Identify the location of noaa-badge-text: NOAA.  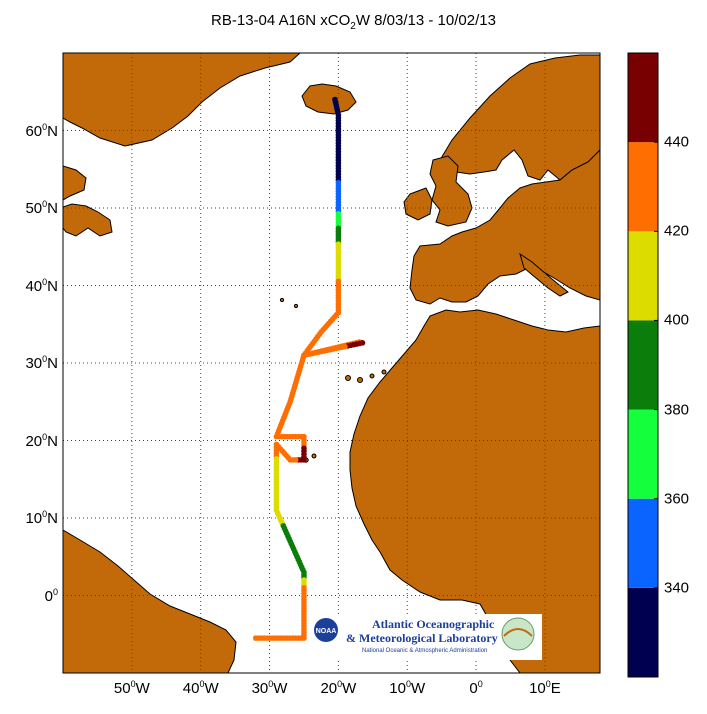
(326, 631).